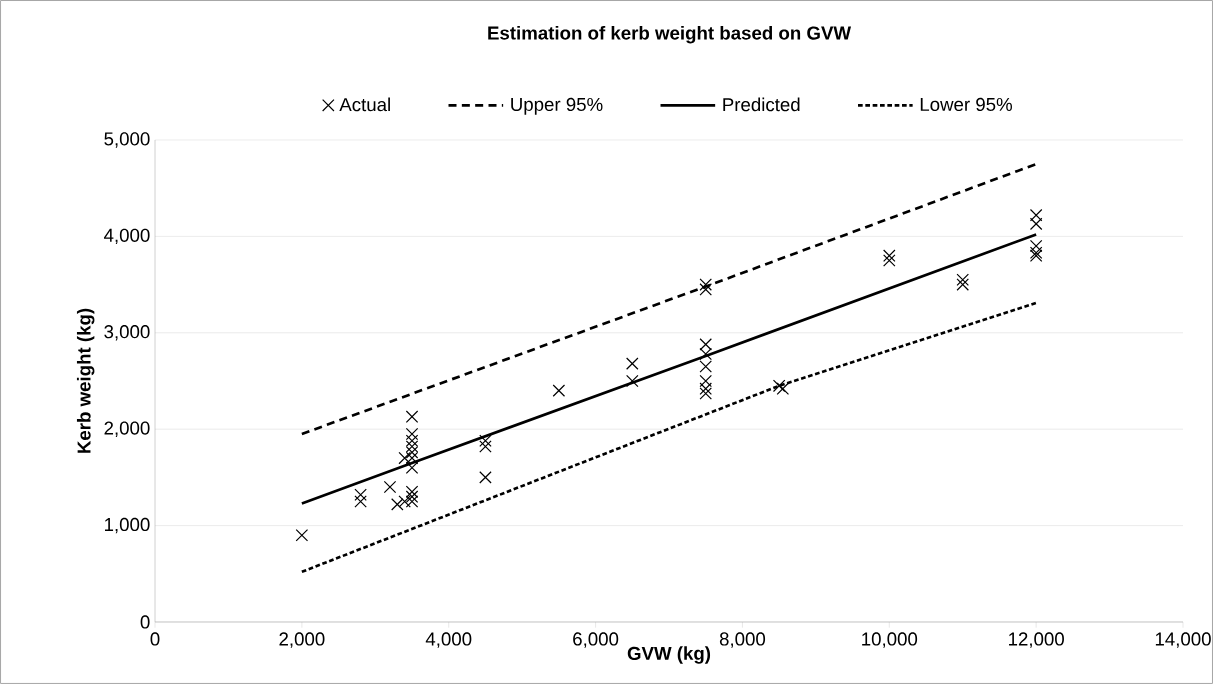 This screenshot has height=684, width=1213. What do you see at coordinates (364, 104) in the screenshot?
I see `legend-label: Actual` at bounding box center [364, 104].